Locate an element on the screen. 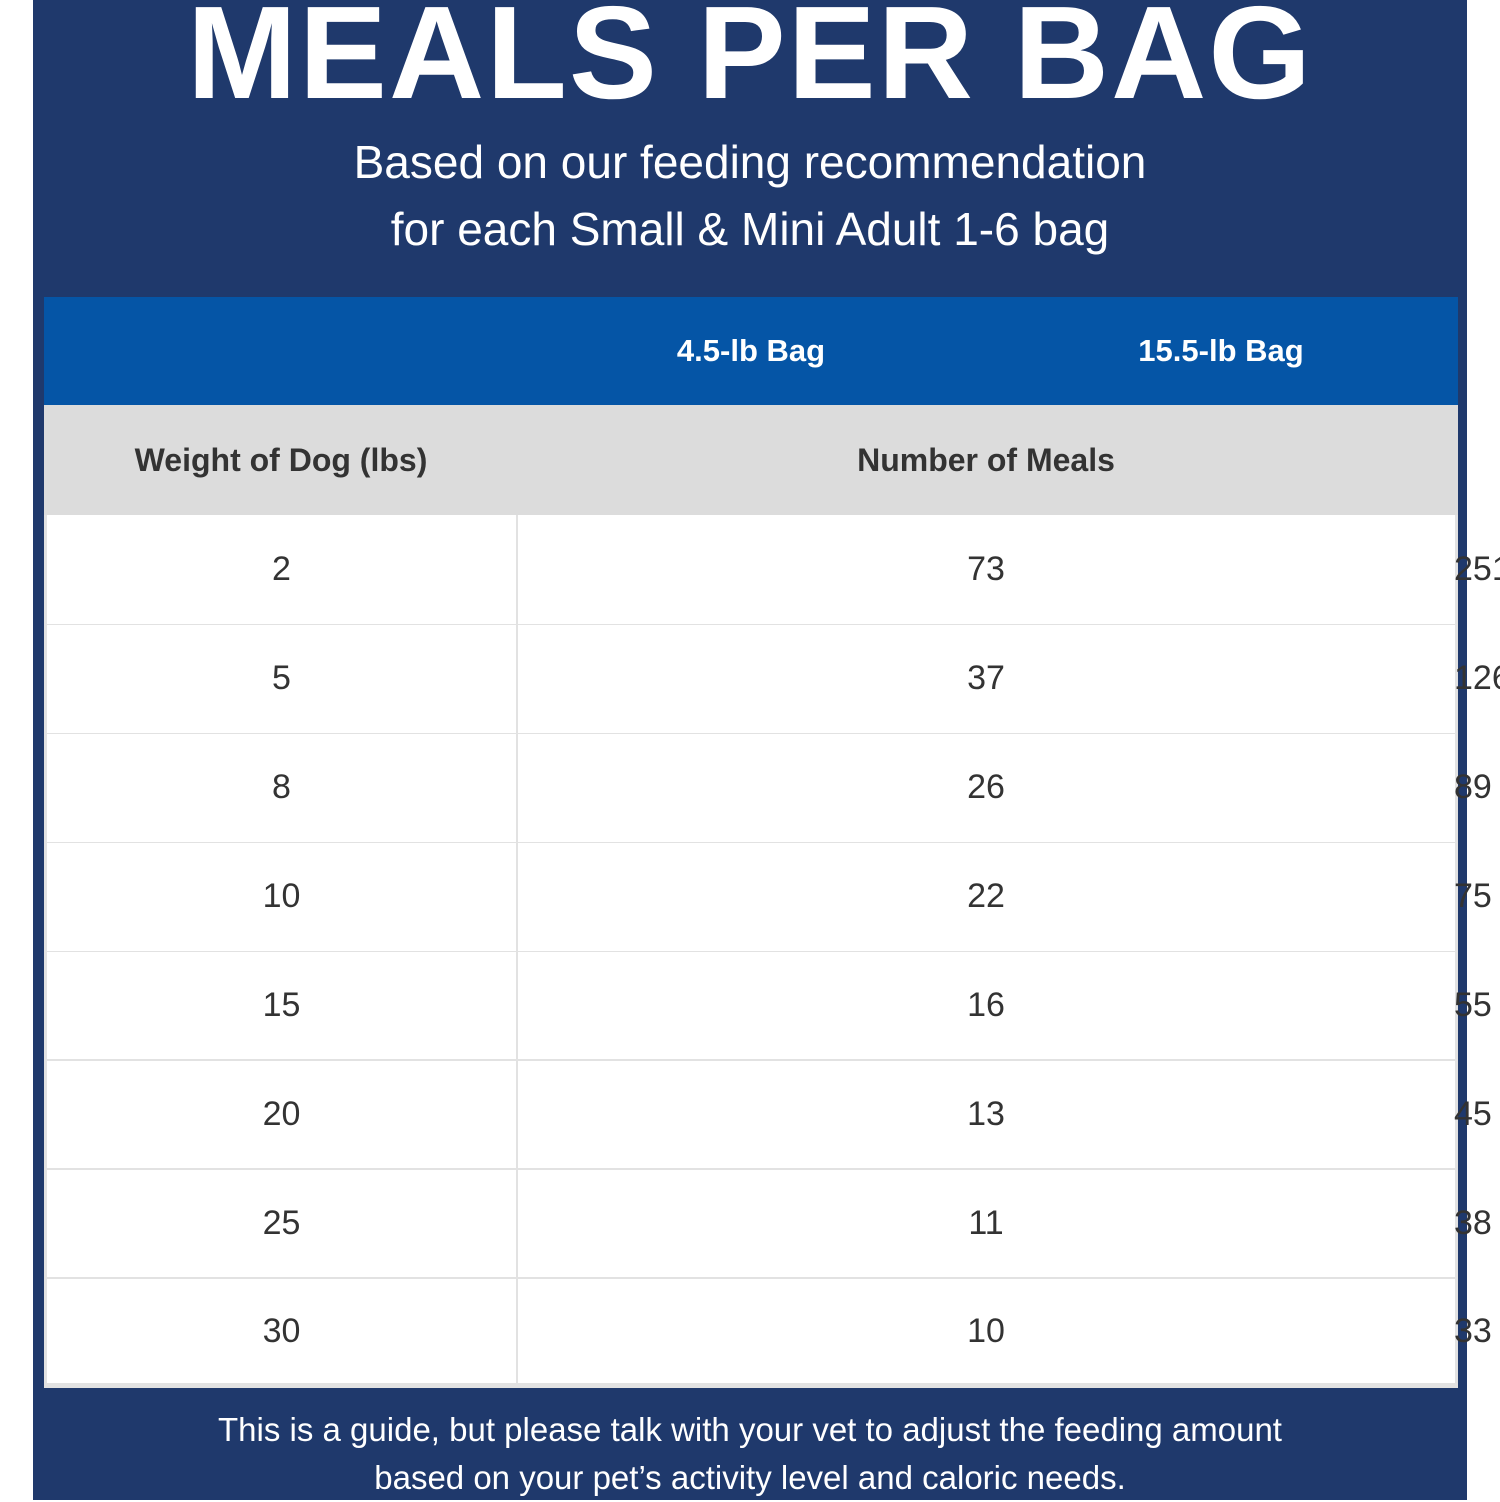 The height and width of the screenshot is (1502, 1500). table-cell: 126 is located at coordinates (1477, 679).